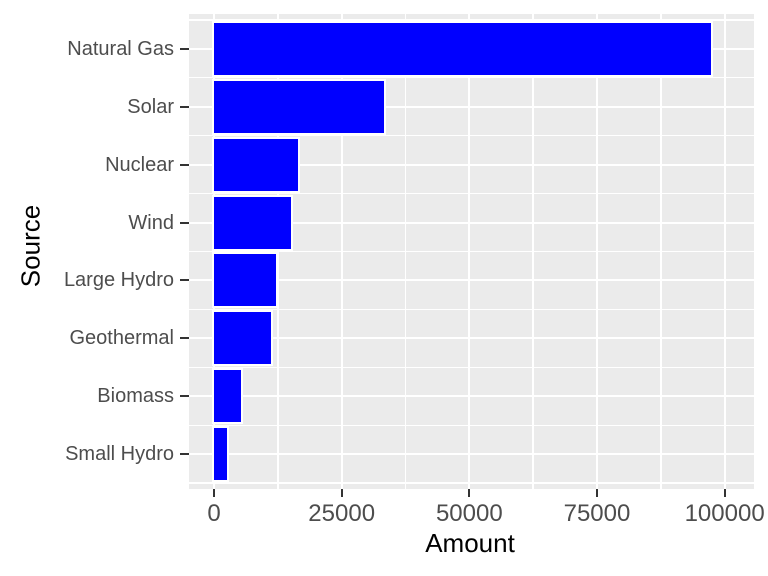 Image resolution: width=768 pixels, height=576 pixels. I want to click on x-tick-label: 50000, so click(469, 513).